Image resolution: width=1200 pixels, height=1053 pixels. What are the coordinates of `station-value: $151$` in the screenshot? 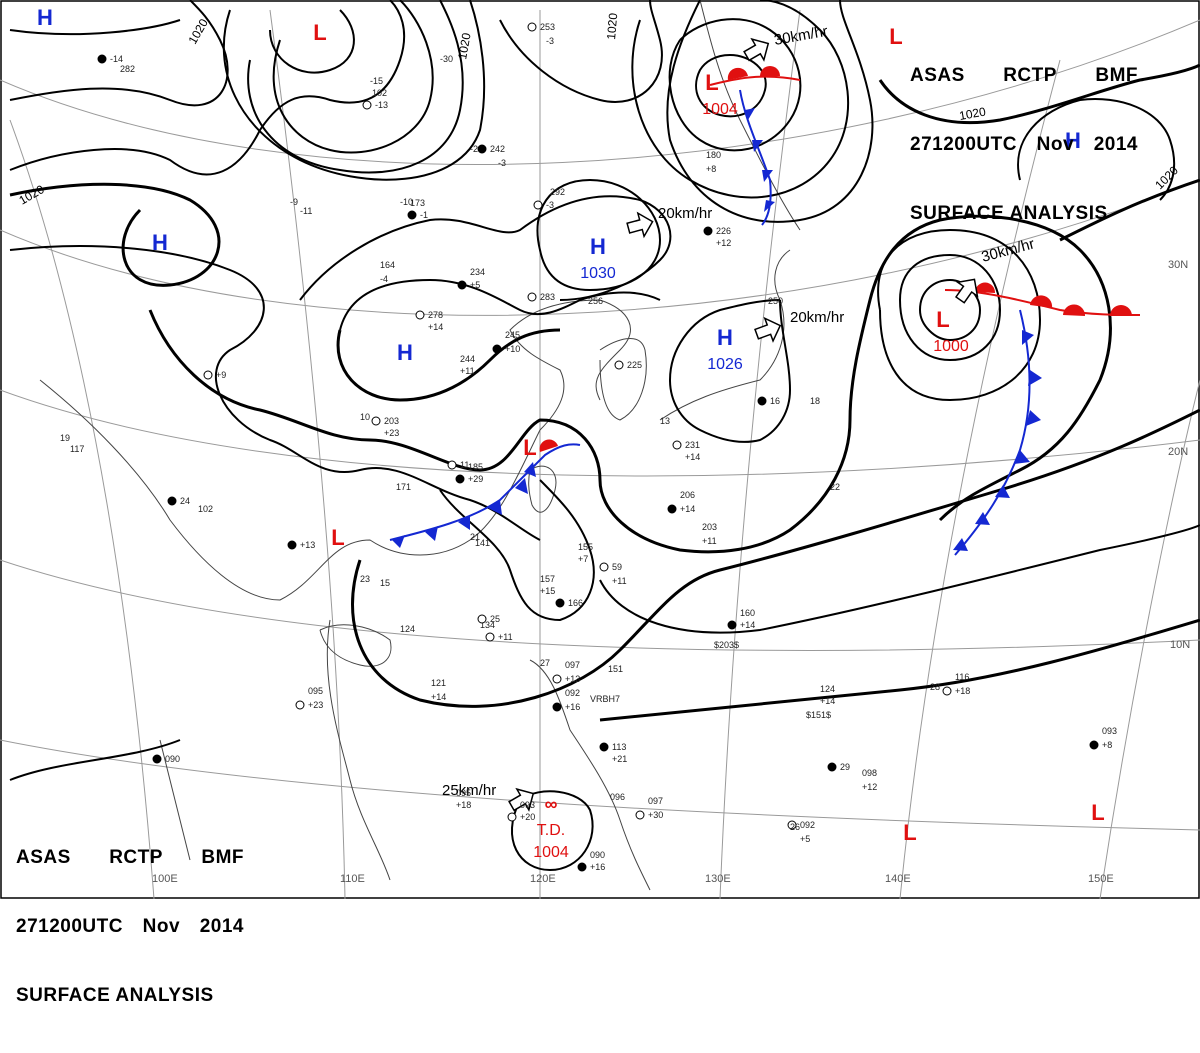 It's located at (818, 715).